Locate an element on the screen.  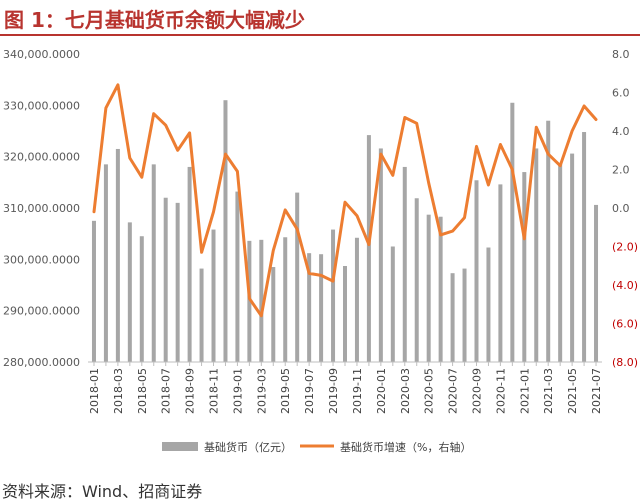
x-tick-label: 2020-03 is located at coordinates (405, 391).